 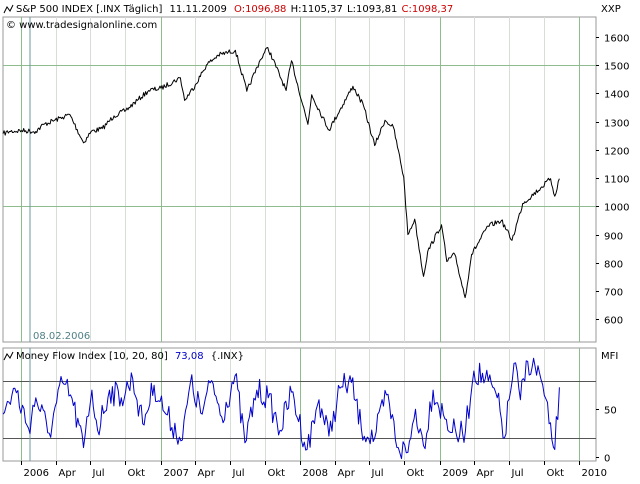 What do you see at coordinates (609, 356) in the screenshot?
I see `mfi-y-axis-label: MFI` at bounding box center [609, 356].